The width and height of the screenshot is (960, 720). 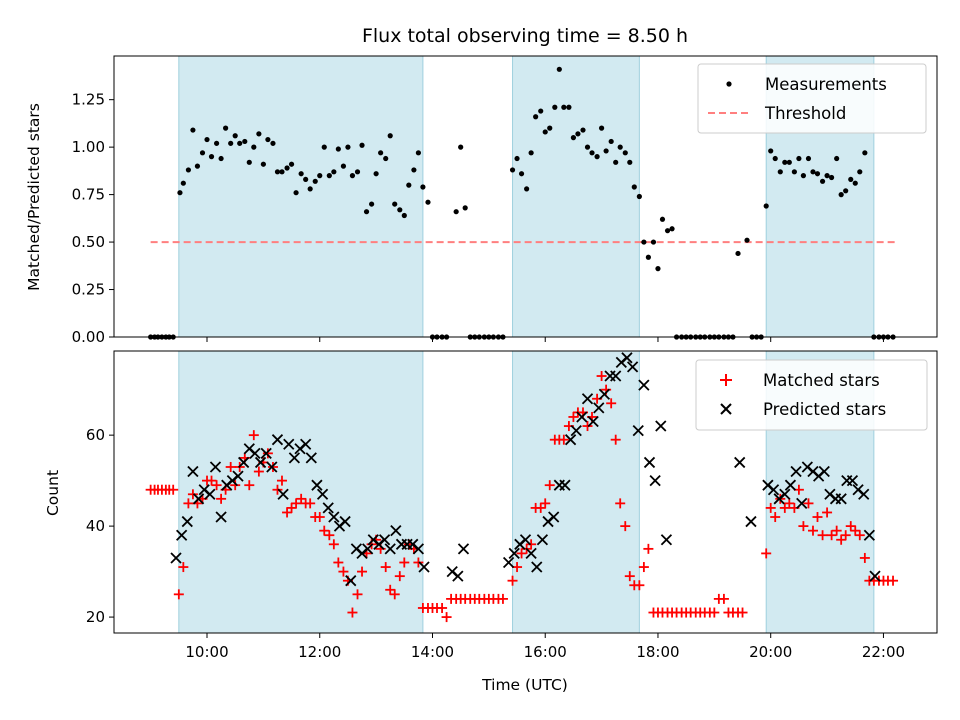 I want to click on bottom-legend: Matched stars Predicted stars, so click(x=811, y=395).